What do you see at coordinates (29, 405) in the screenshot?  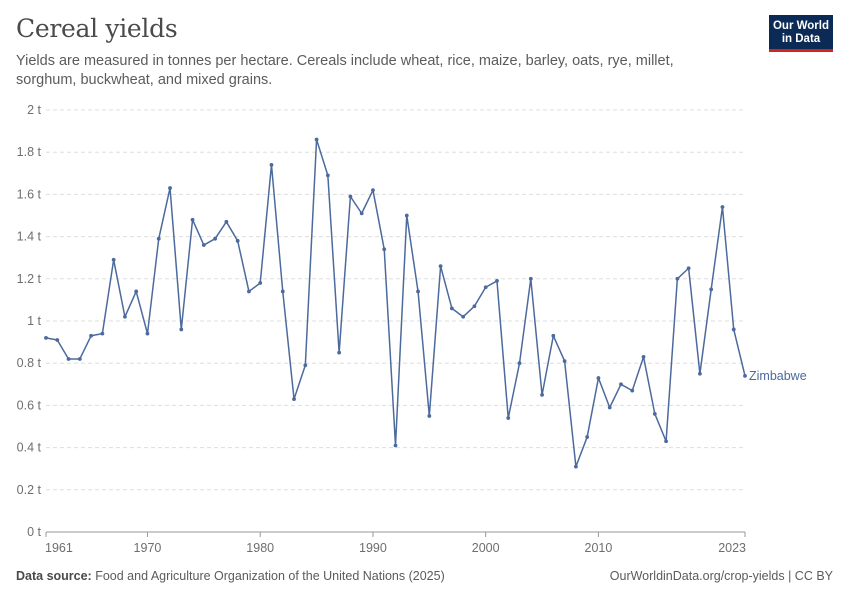 I see `y-tick-label: 0.6 t` at bounding box center [29, 405].